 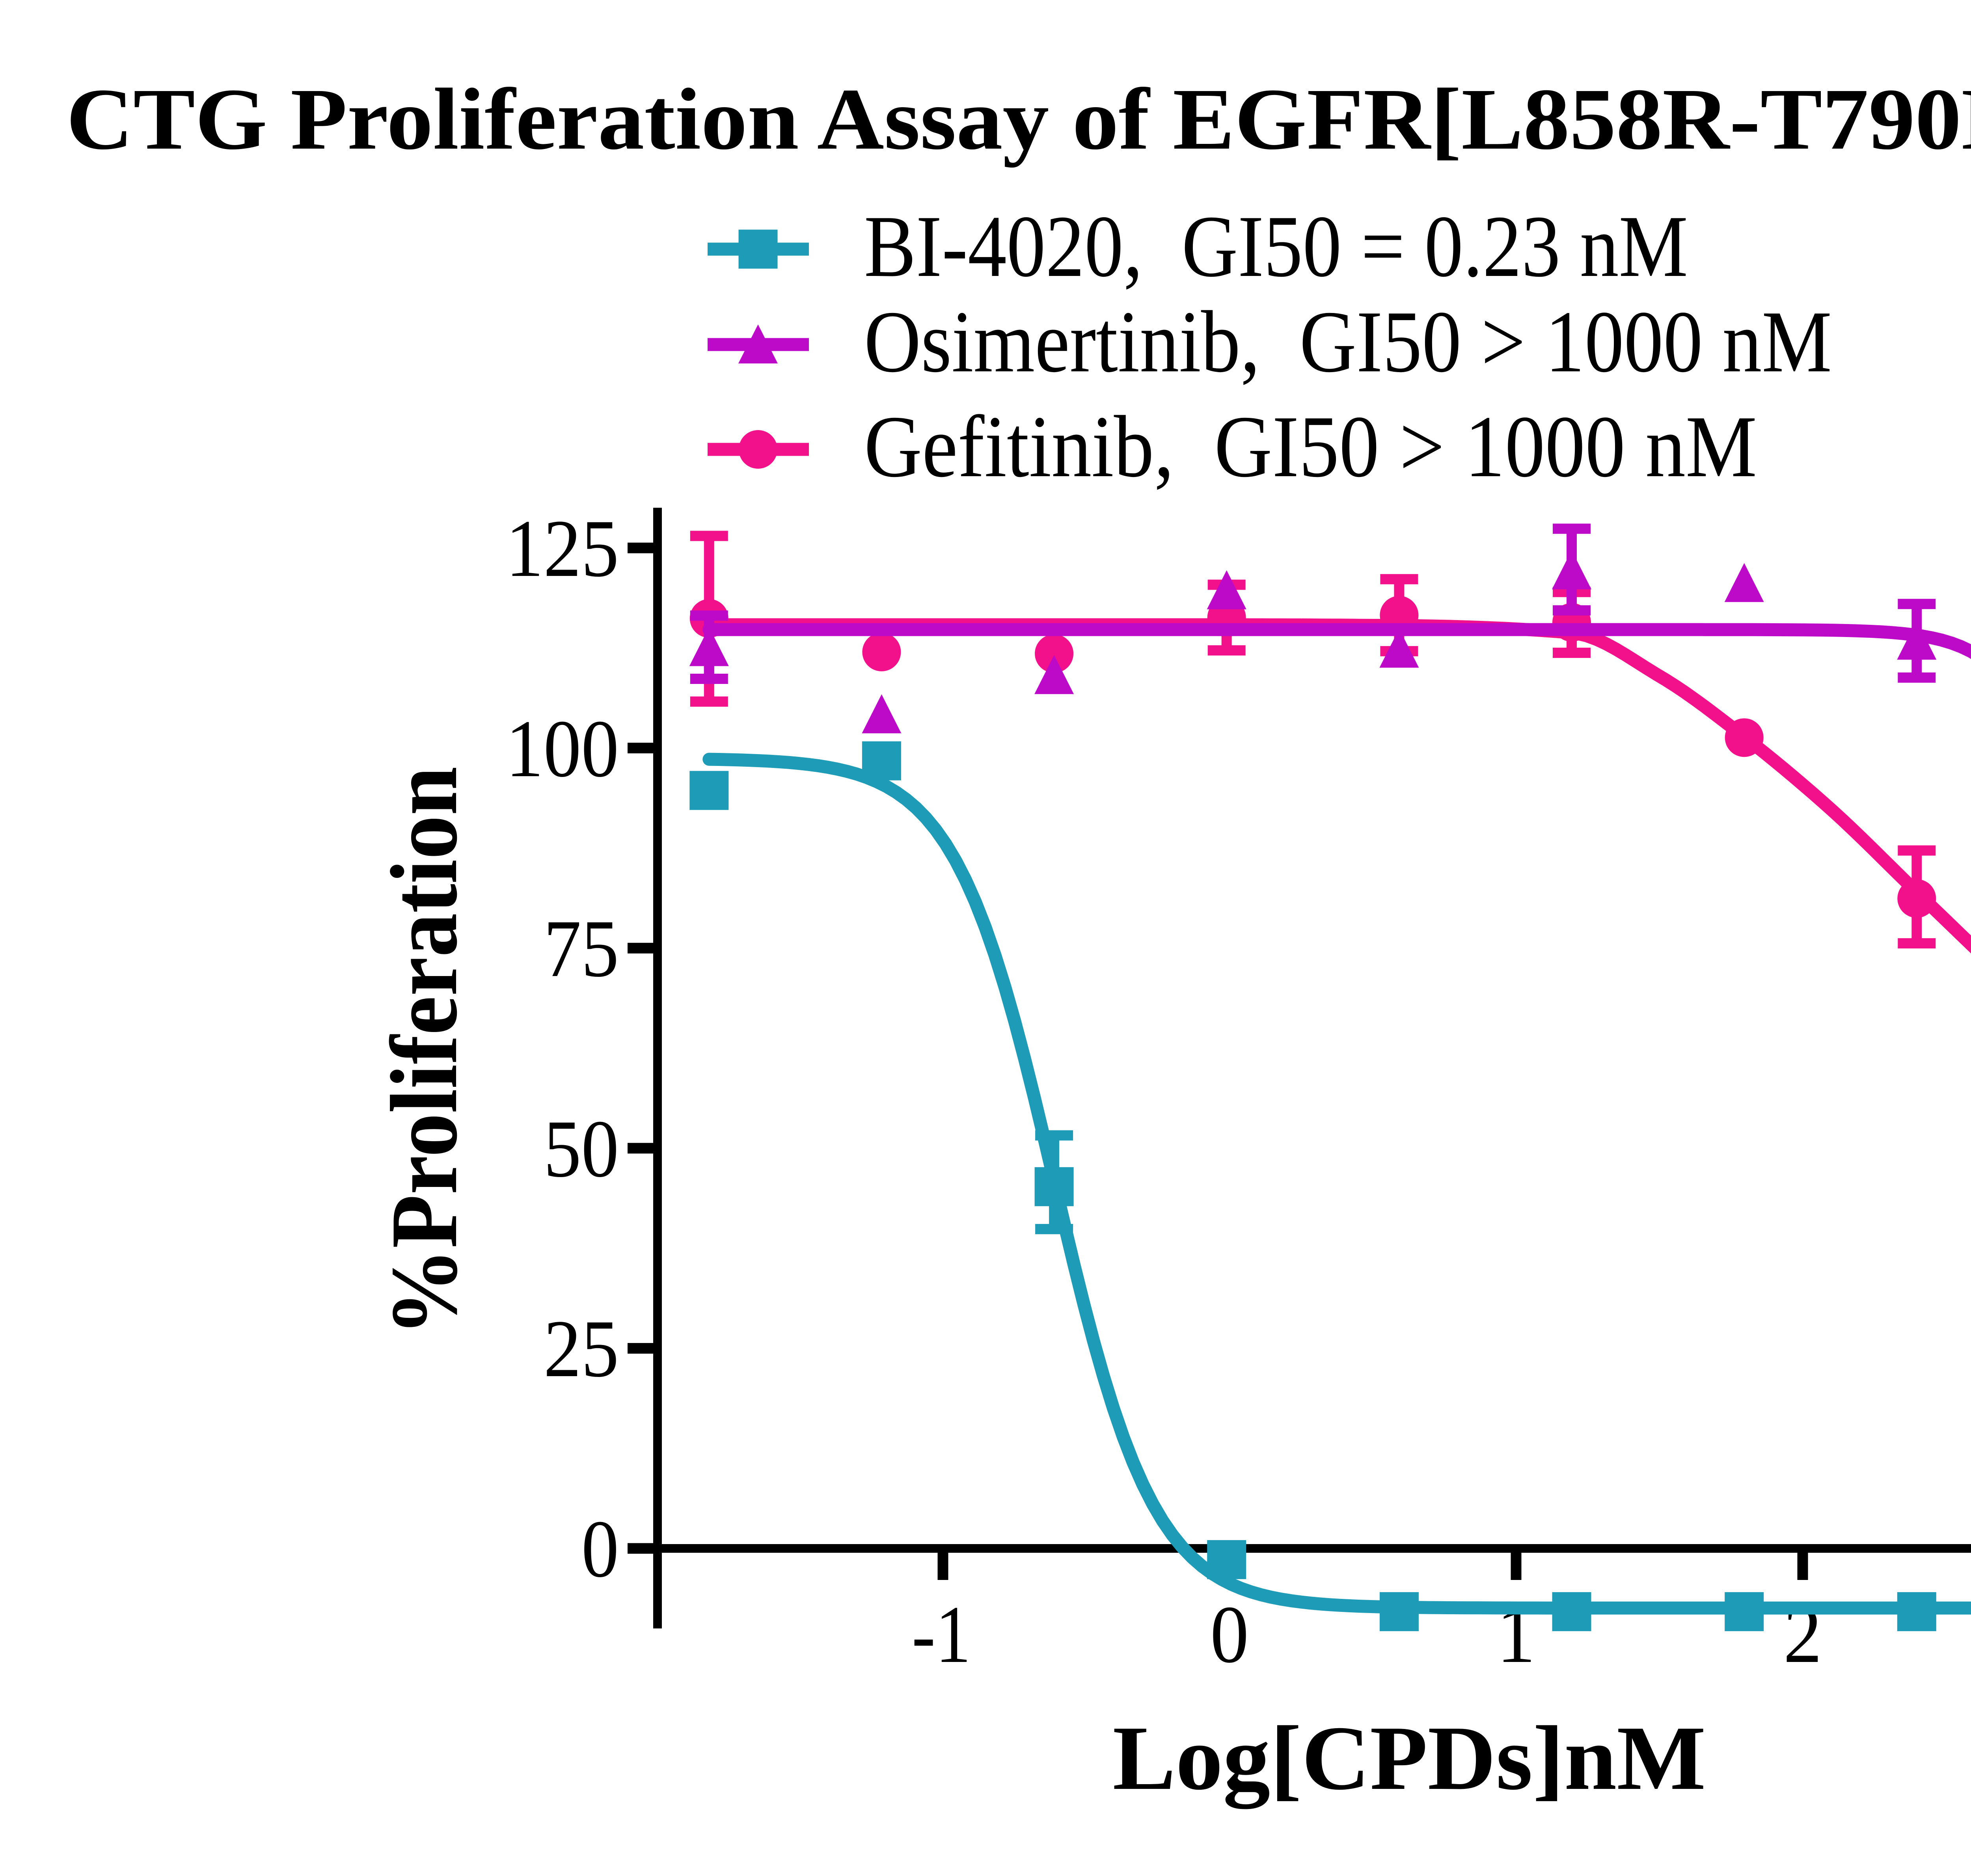 I want to click on svg-text: Osimertinib, GI50 > 1000 nM, so click(x=1348, y=342).